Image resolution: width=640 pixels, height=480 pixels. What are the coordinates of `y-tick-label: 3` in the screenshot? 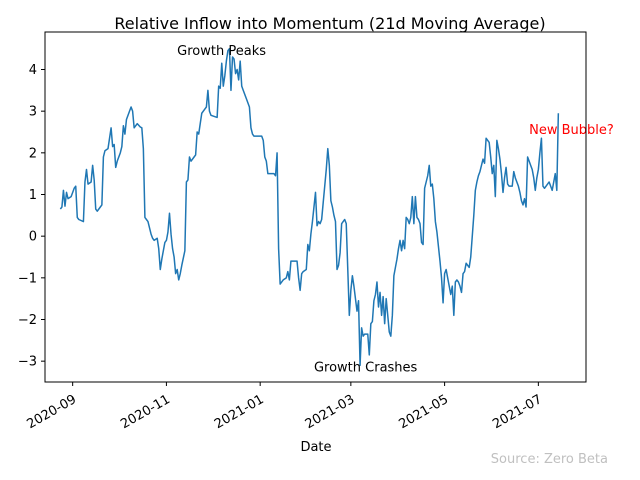 It's located at (33, 112).